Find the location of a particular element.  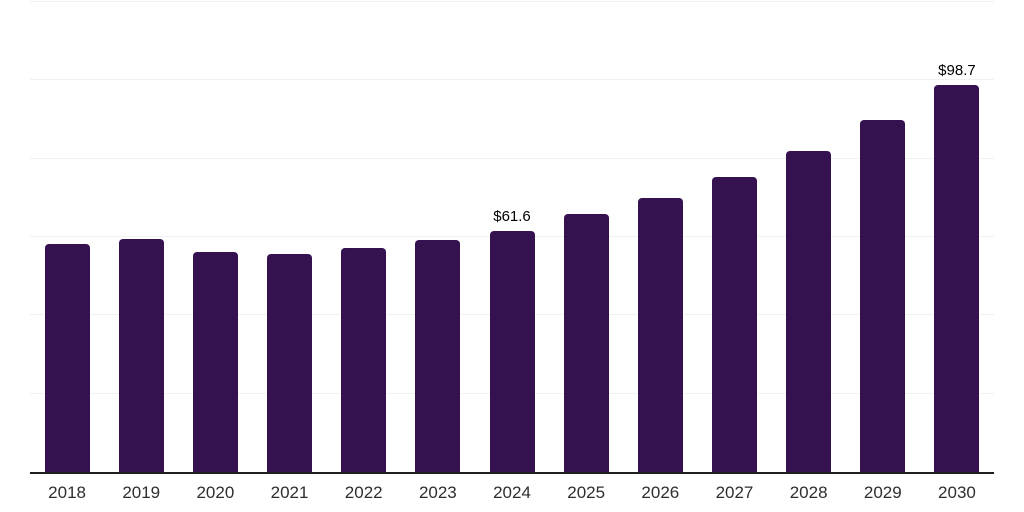

x-tick-2020: 2020 is located at coordinates (215, 492).